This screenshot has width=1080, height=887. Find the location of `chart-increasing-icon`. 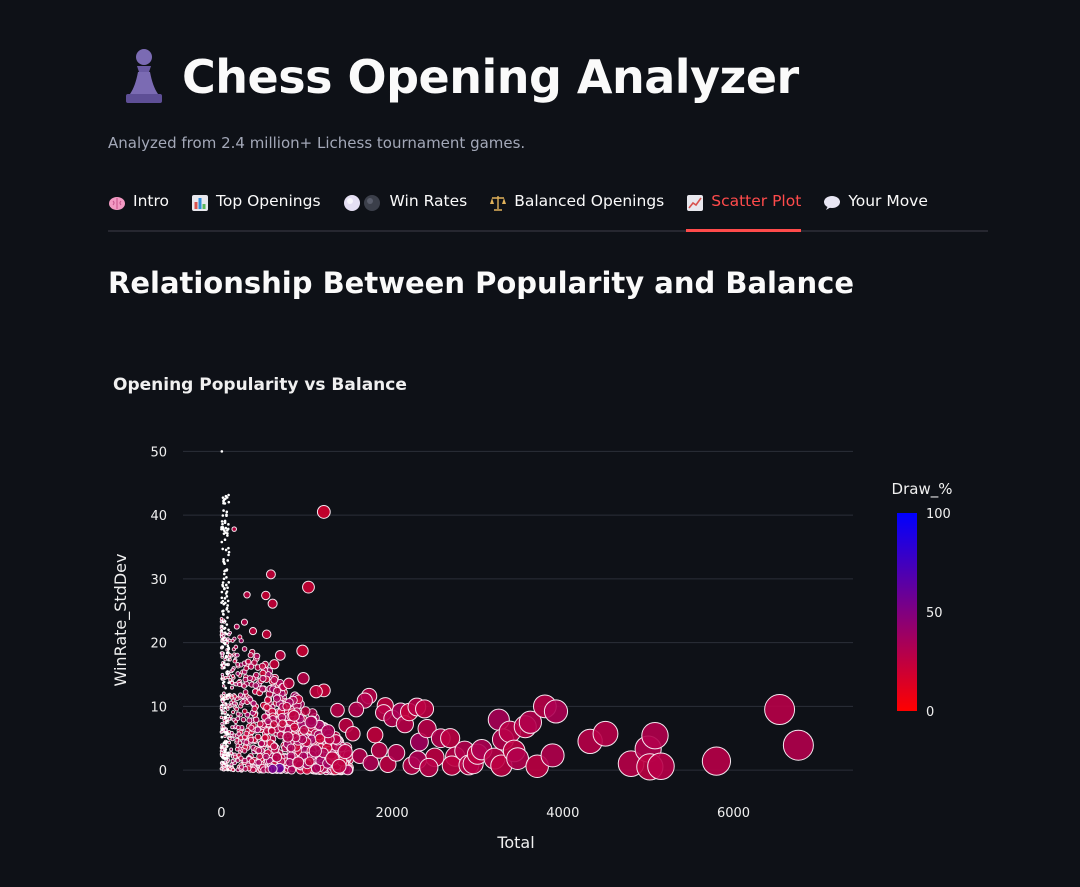

chart-increasing-icon is located at coordinates (695, 203).